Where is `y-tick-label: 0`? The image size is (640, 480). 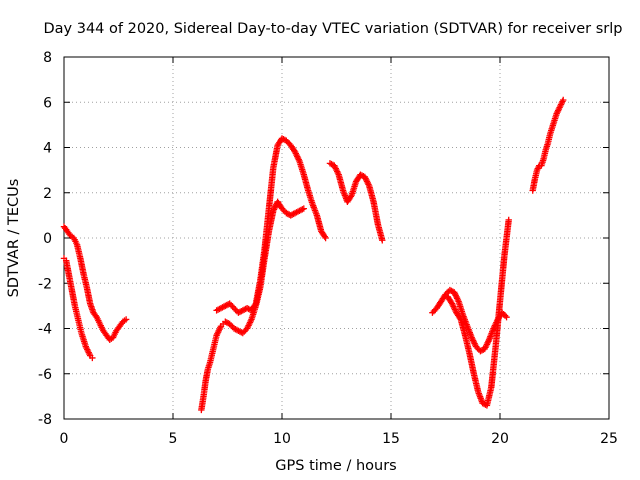 y-tick-label: 0 is located at coordinates (47, 239).